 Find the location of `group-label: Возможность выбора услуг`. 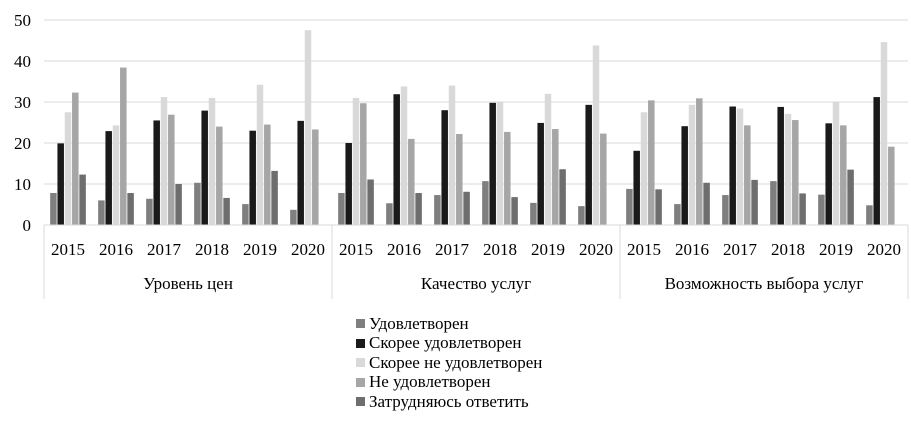

group-label: Возможность выбора услуг is located at coordinates (764, 283).